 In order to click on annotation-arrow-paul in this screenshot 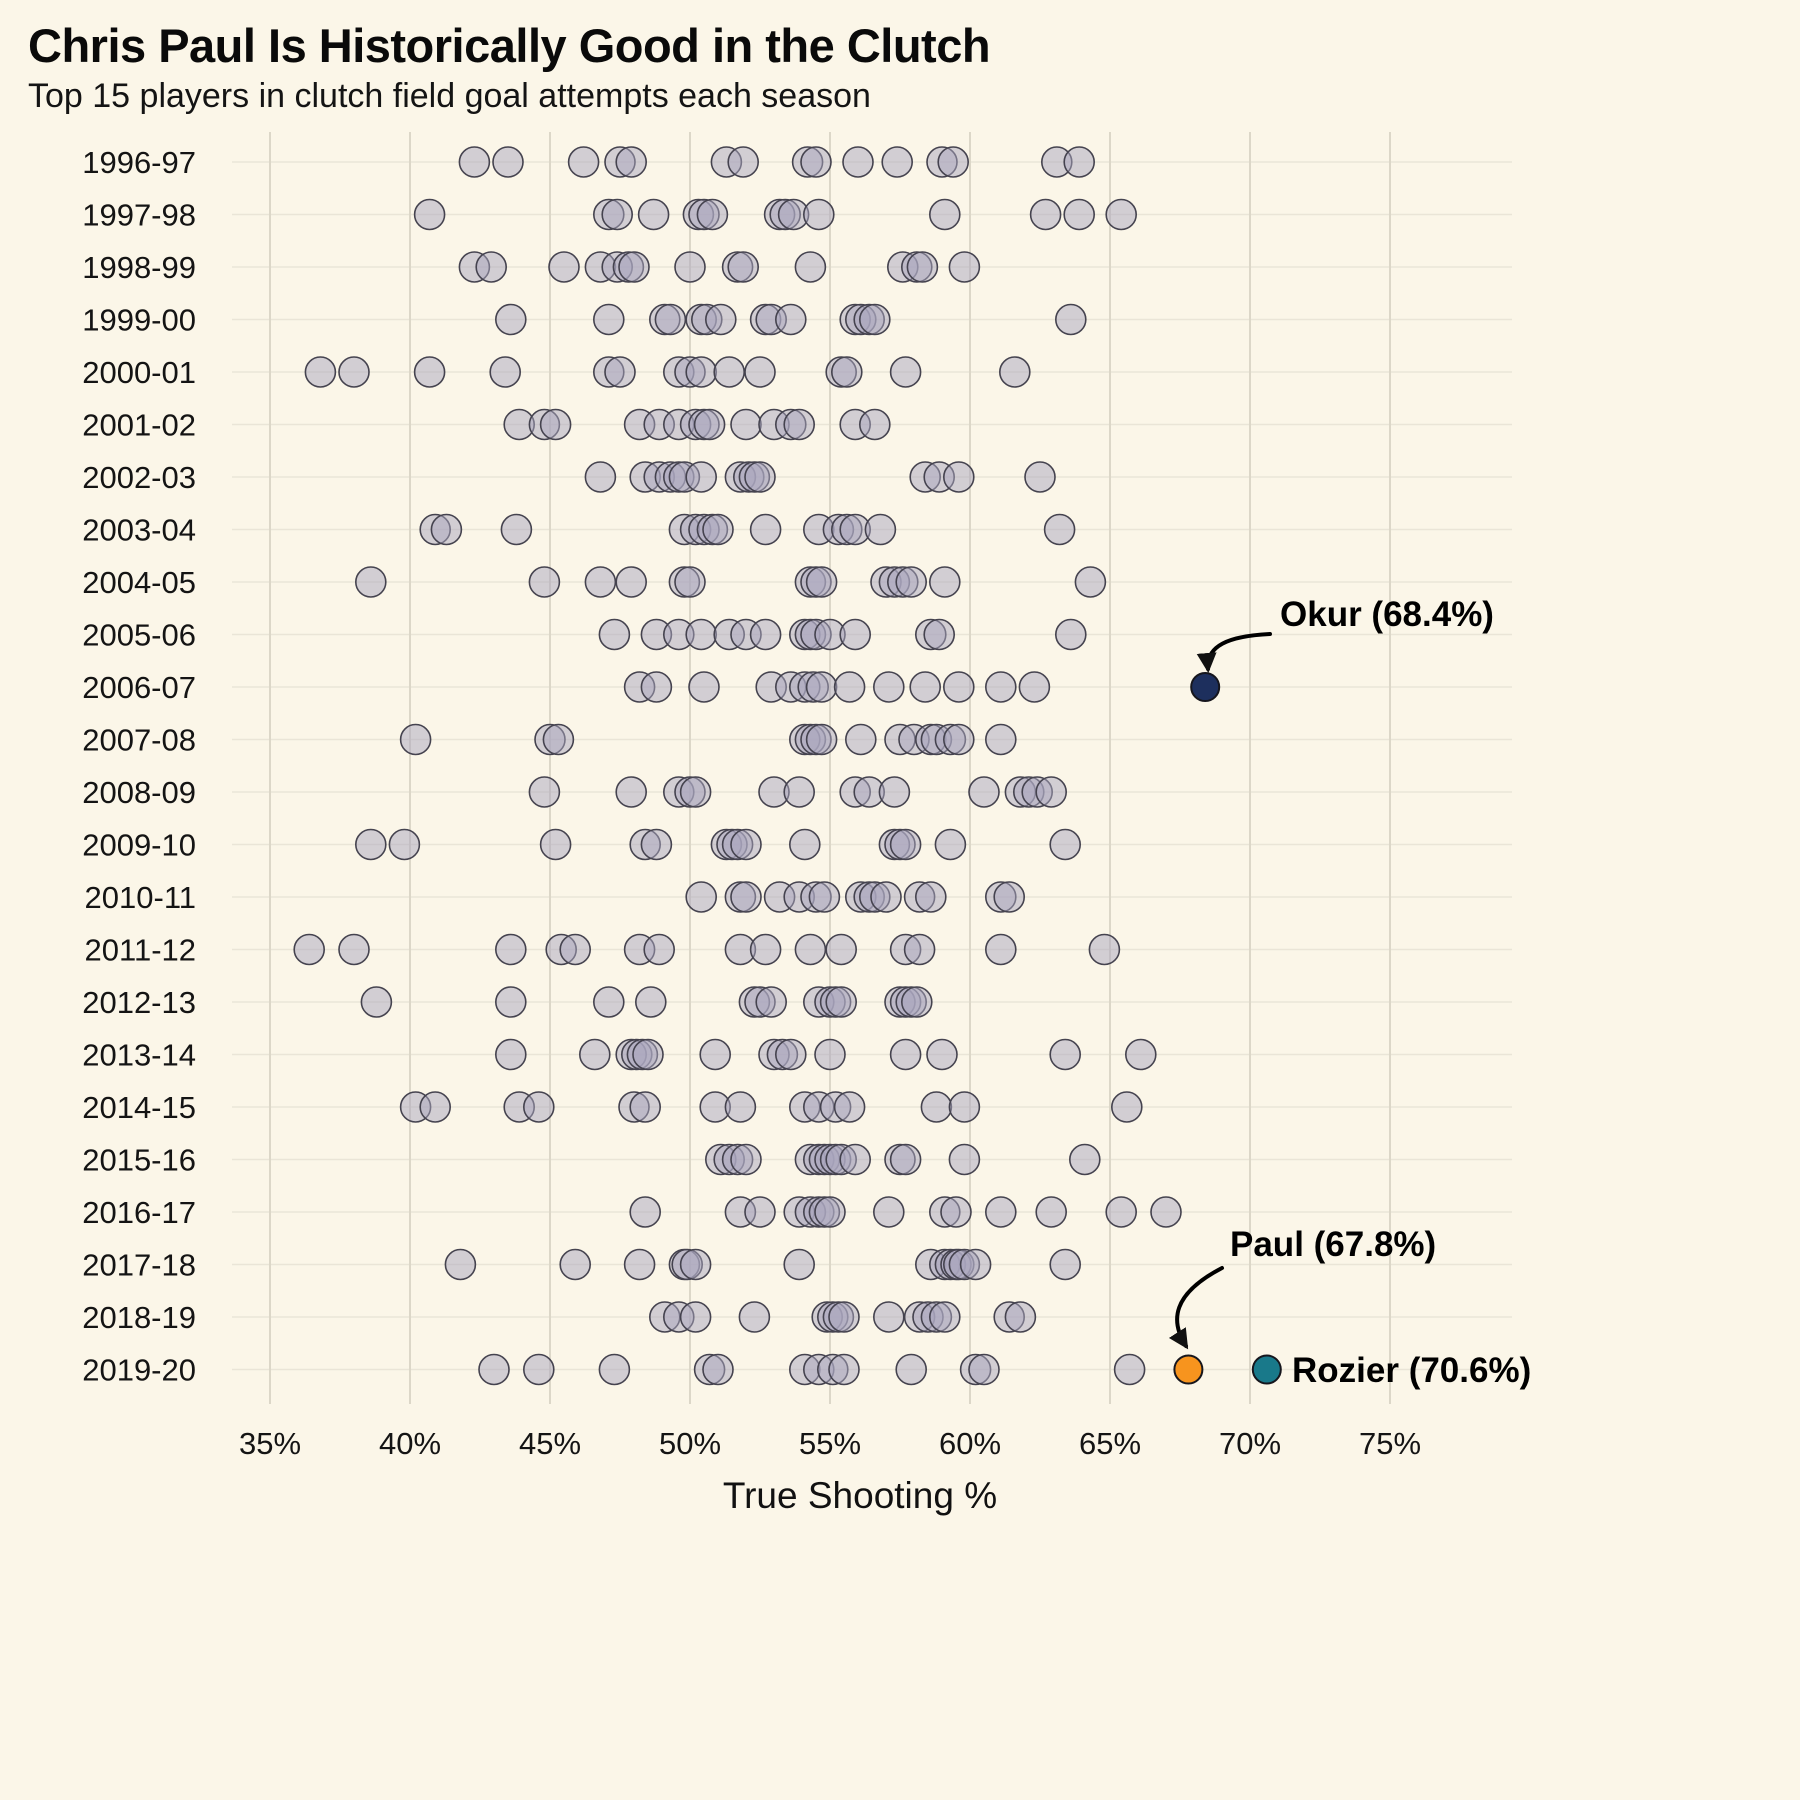, I will do `click(1196, 1308)`.